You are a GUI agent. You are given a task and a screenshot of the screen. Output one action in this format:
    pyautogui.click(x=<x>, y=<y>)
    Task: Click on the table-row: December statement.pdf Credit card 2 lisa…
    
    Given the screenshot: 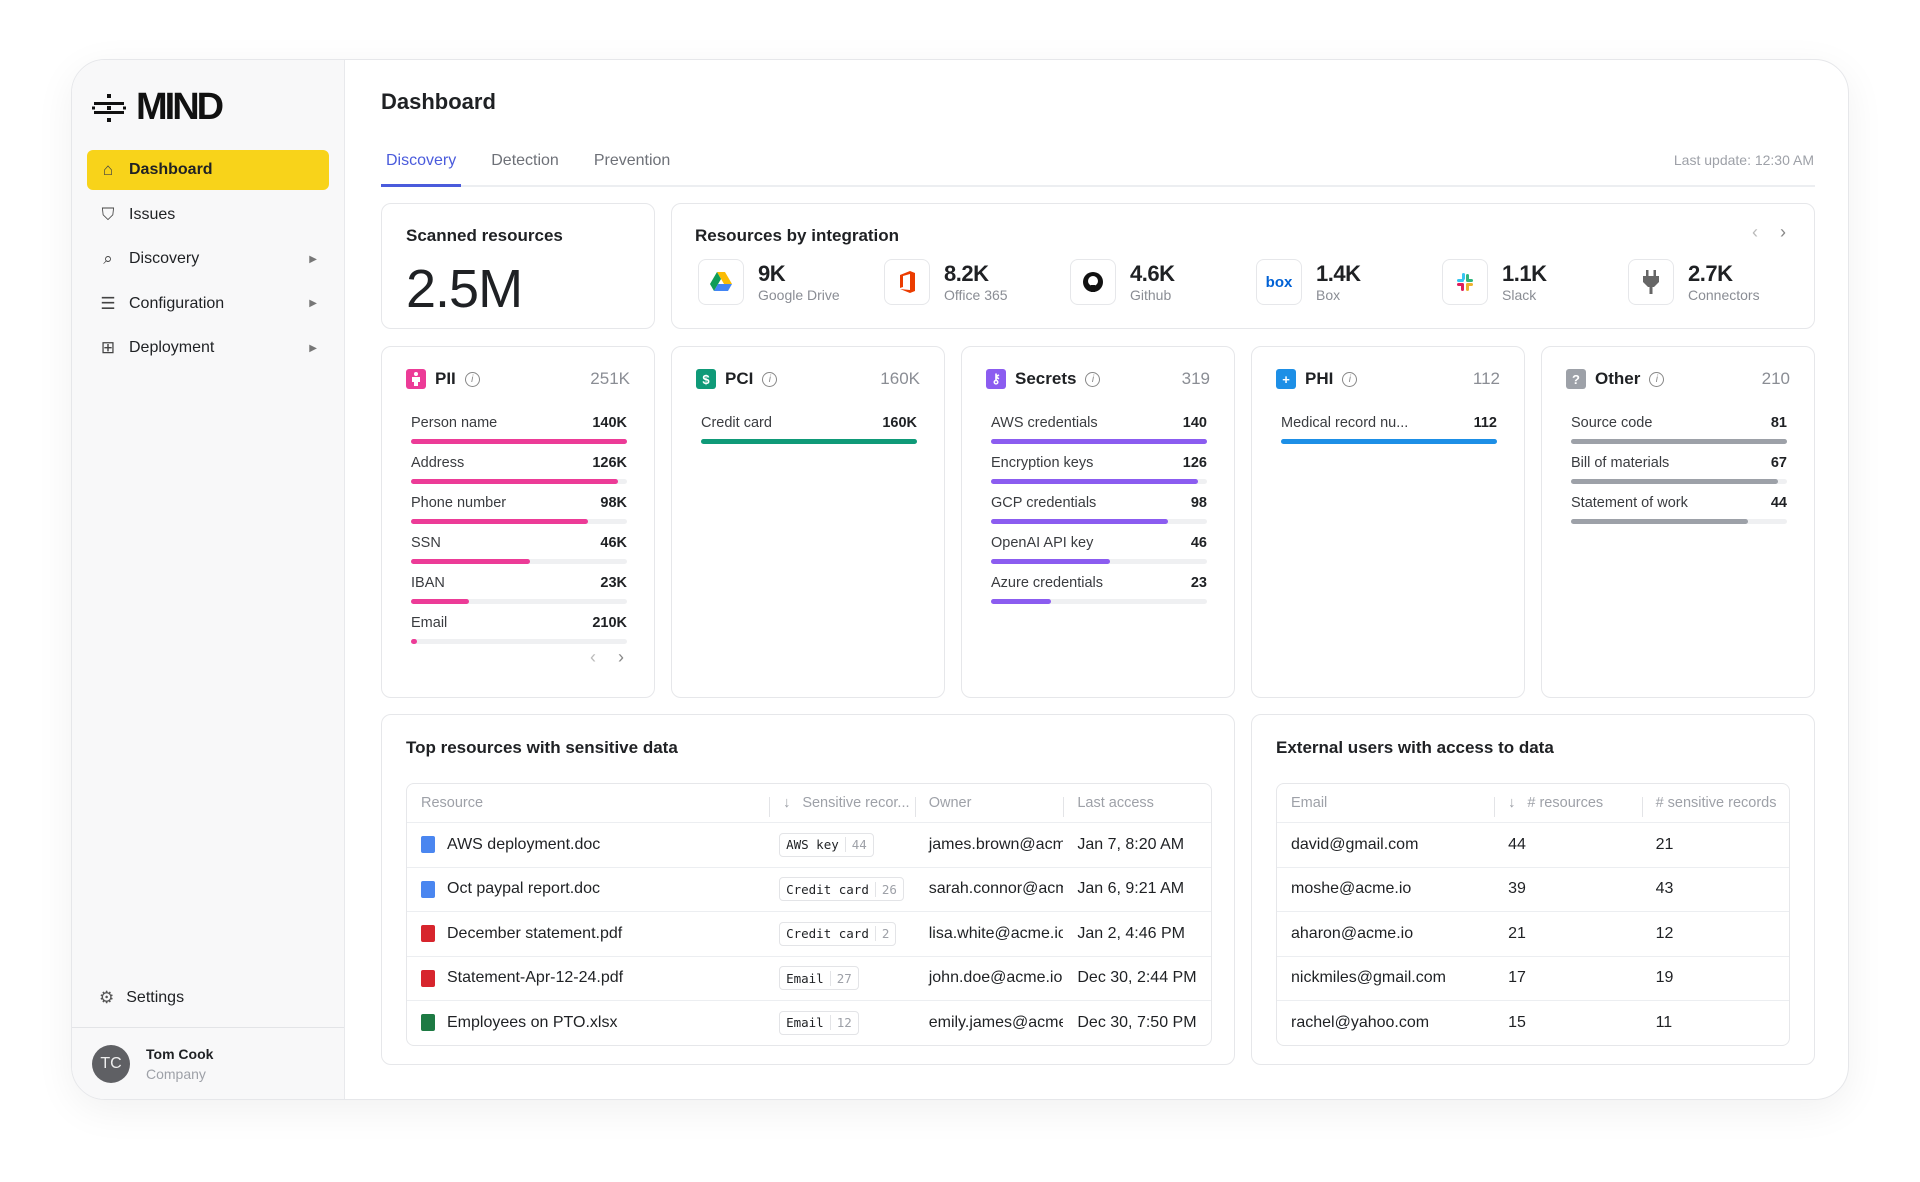 What is the action you would take?
    pyautogui.click(x=809, y=933)
    